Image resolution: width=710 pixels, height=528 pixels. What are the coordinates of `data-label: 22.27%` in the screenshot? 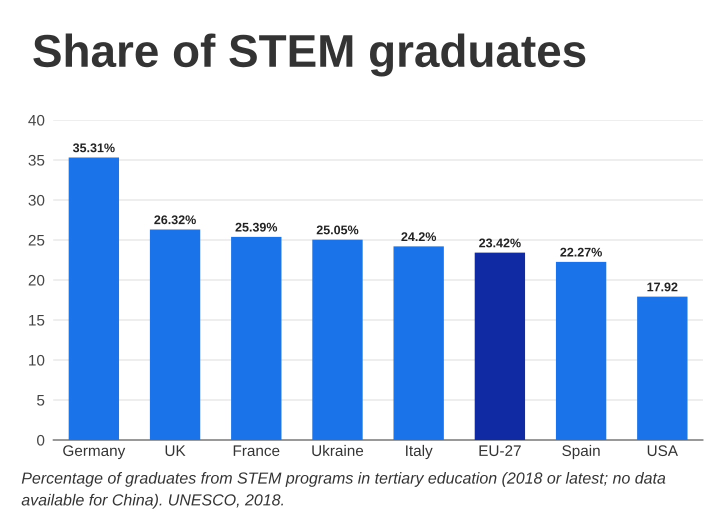 It's located at (581, 252).